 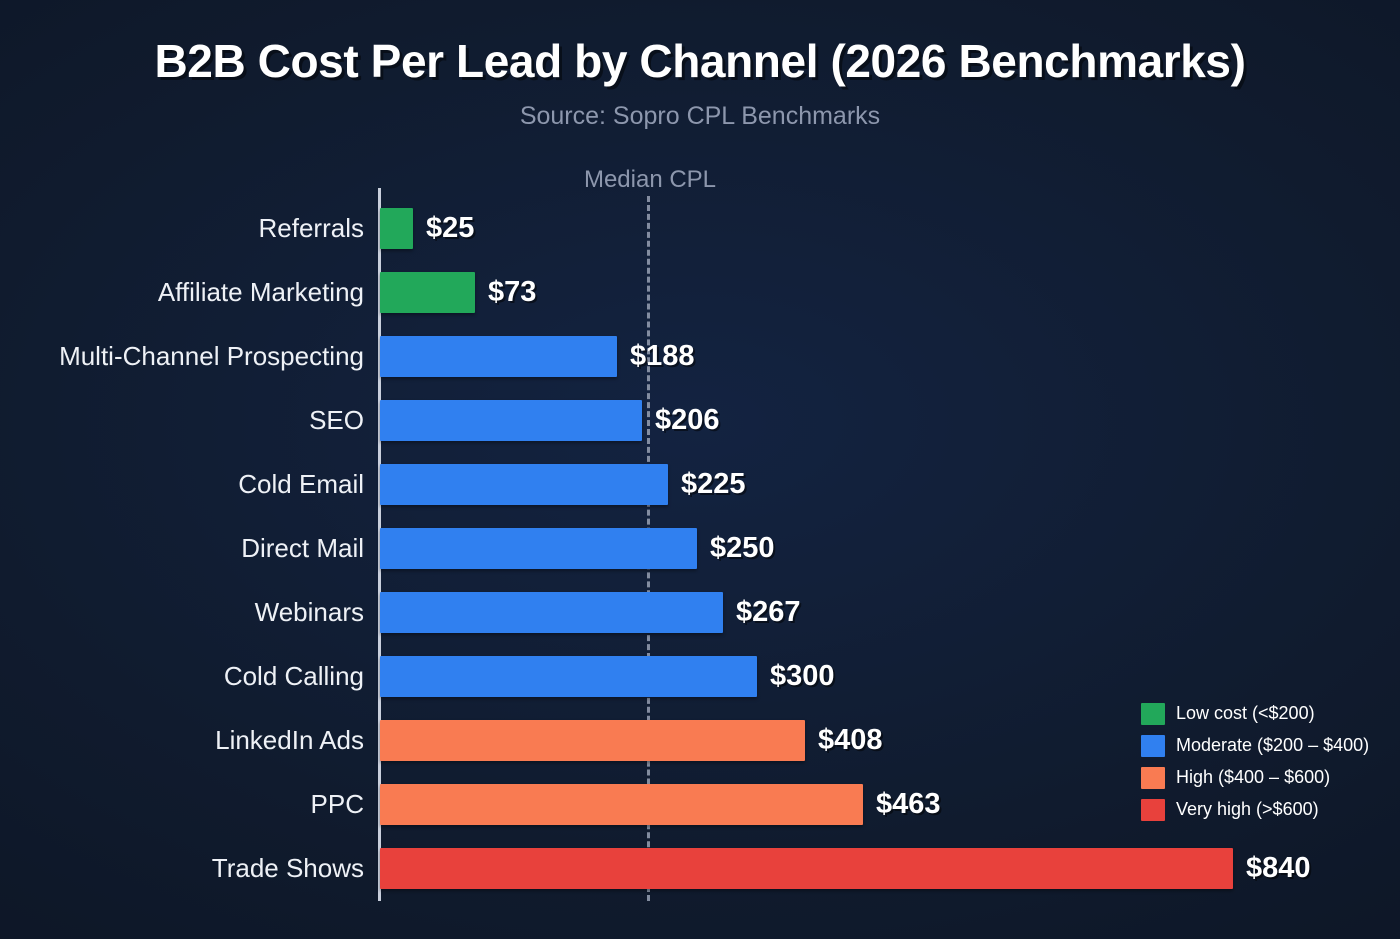 What do you see at coordinates (1253, 777) in the screenshot?
I see `legend-label: High ($400 – $600)` at bounding box center [1253, 777].